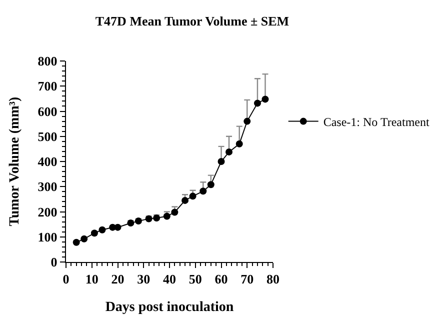 This screenshot has height=330, width=447. I want to click on y-tick-label: 800, so click(48, 61).